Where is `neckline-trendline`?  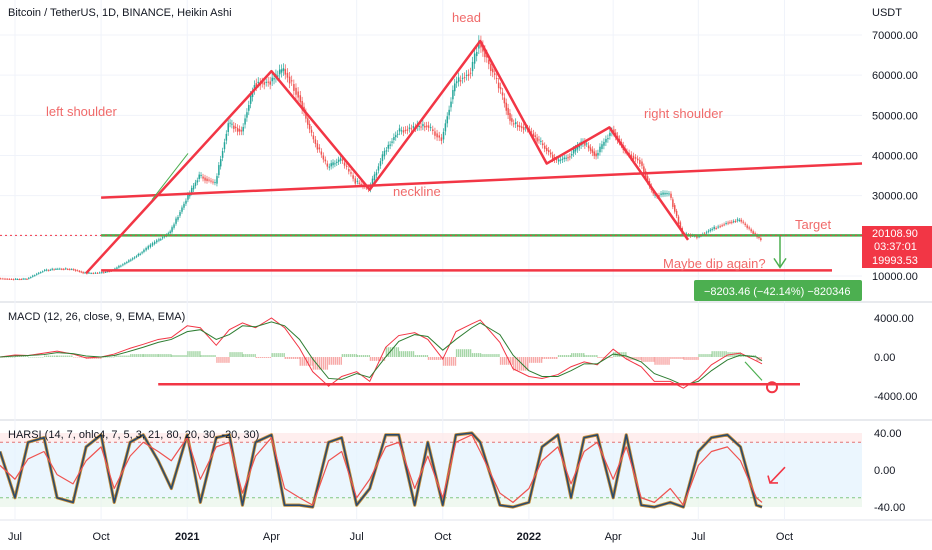 neckline-trendline is located at coordinates (482, 180).